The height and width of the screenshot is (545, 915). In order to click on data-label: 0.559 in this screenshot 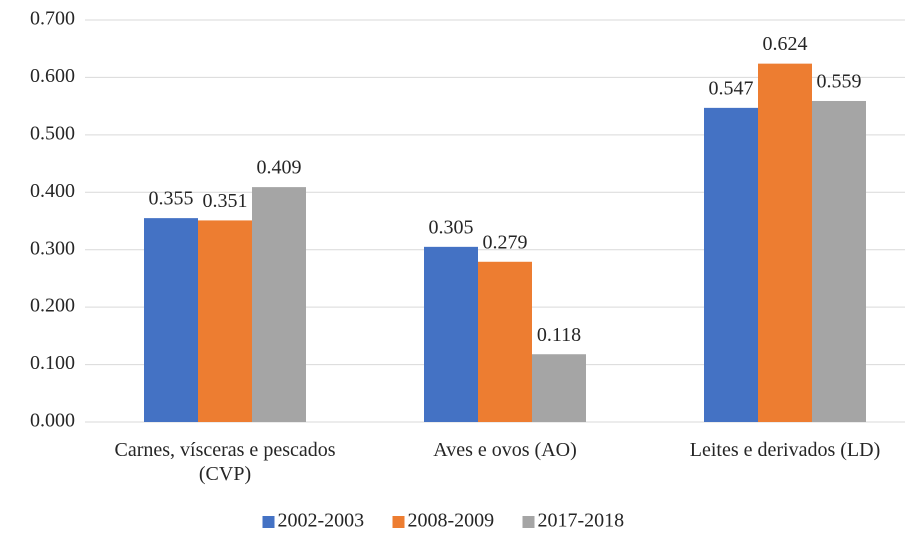, I will do `click(839, 82)`.